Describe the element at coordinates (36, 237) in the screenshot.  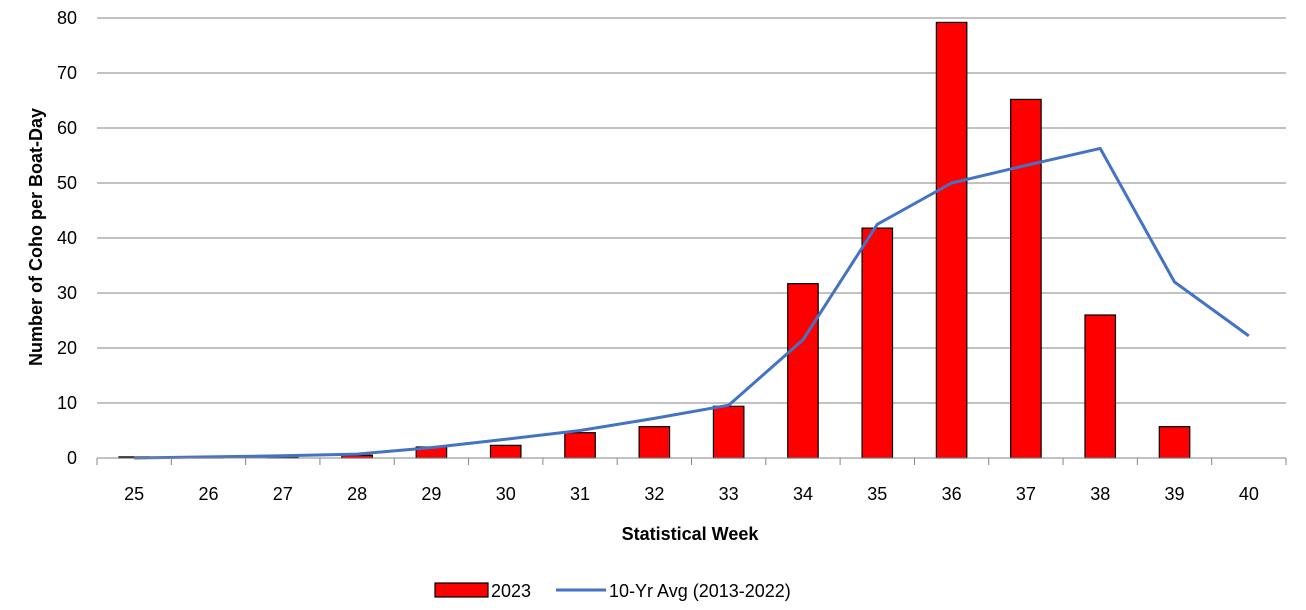
I see `y-axis-title: Number of Coho per Boat-Day` at that location.